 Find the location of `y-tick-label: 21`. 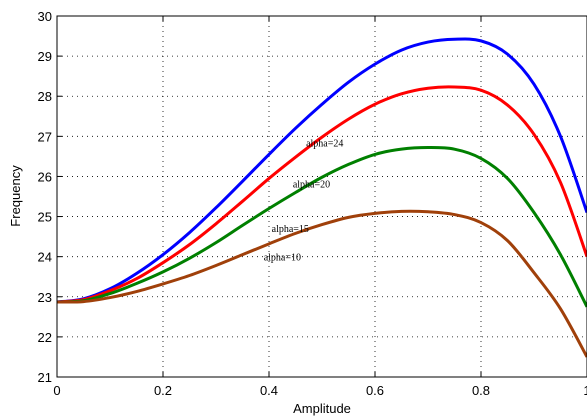

y-tick-label: 21 is located at coordinates (45, 377).